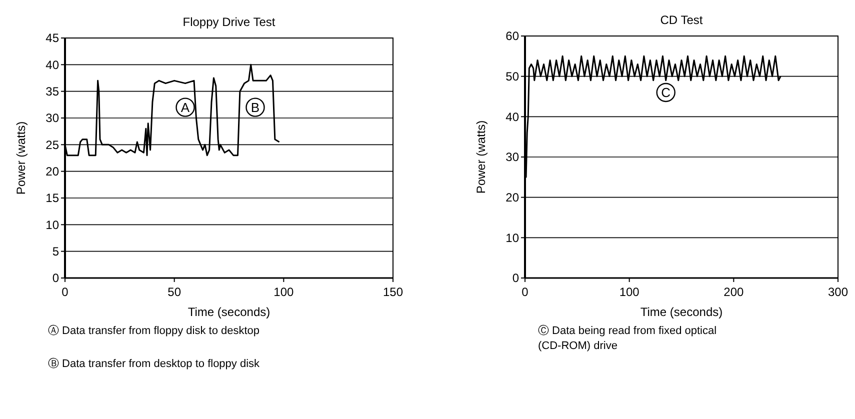 The image size is (855, 419). Describe the element at coordinates (255, 108) in the screenshot. I see `annotation: B` at that location.